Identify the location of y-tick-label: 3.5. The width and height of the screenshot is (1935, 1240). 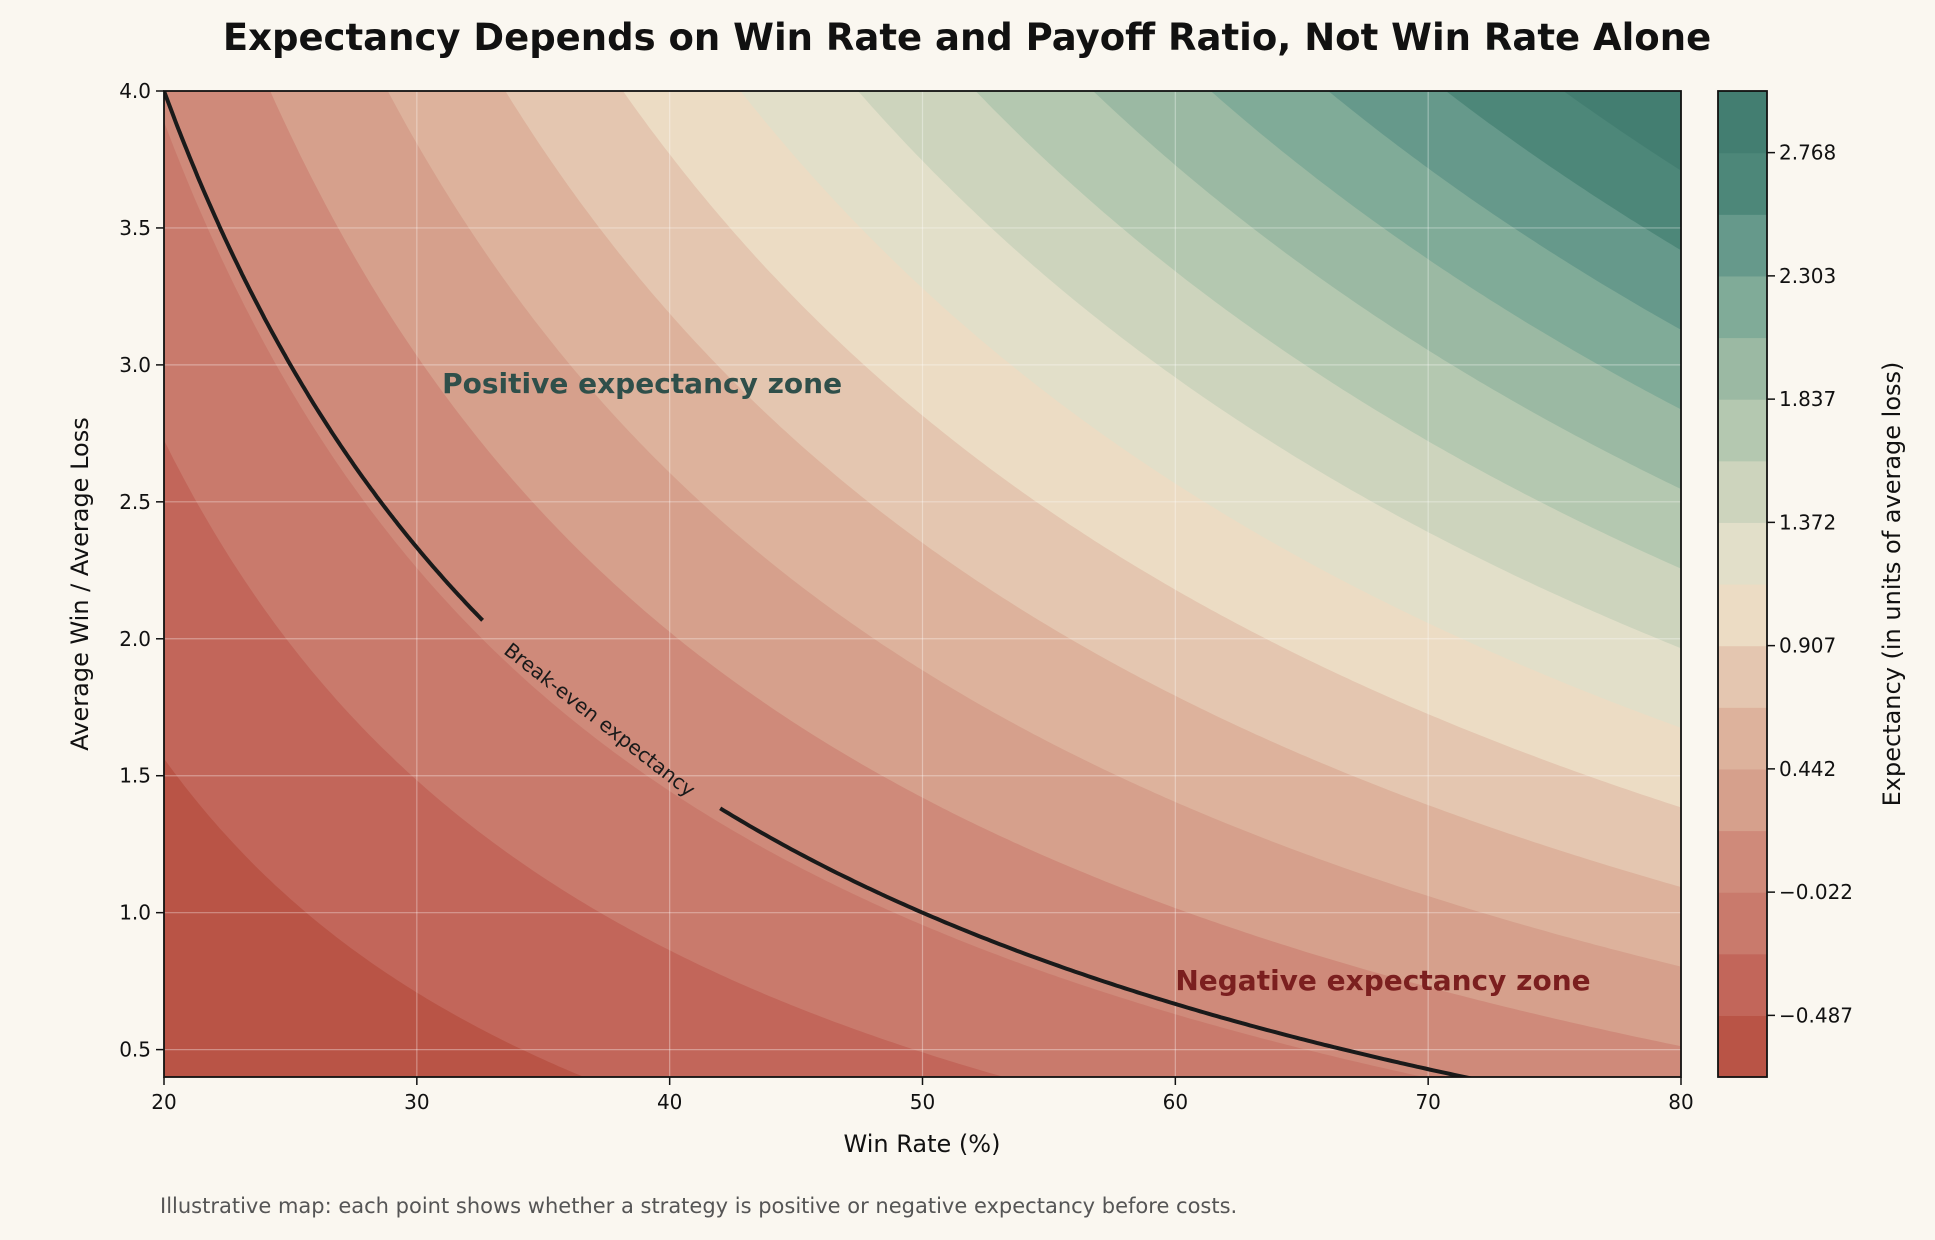
(135, 228).